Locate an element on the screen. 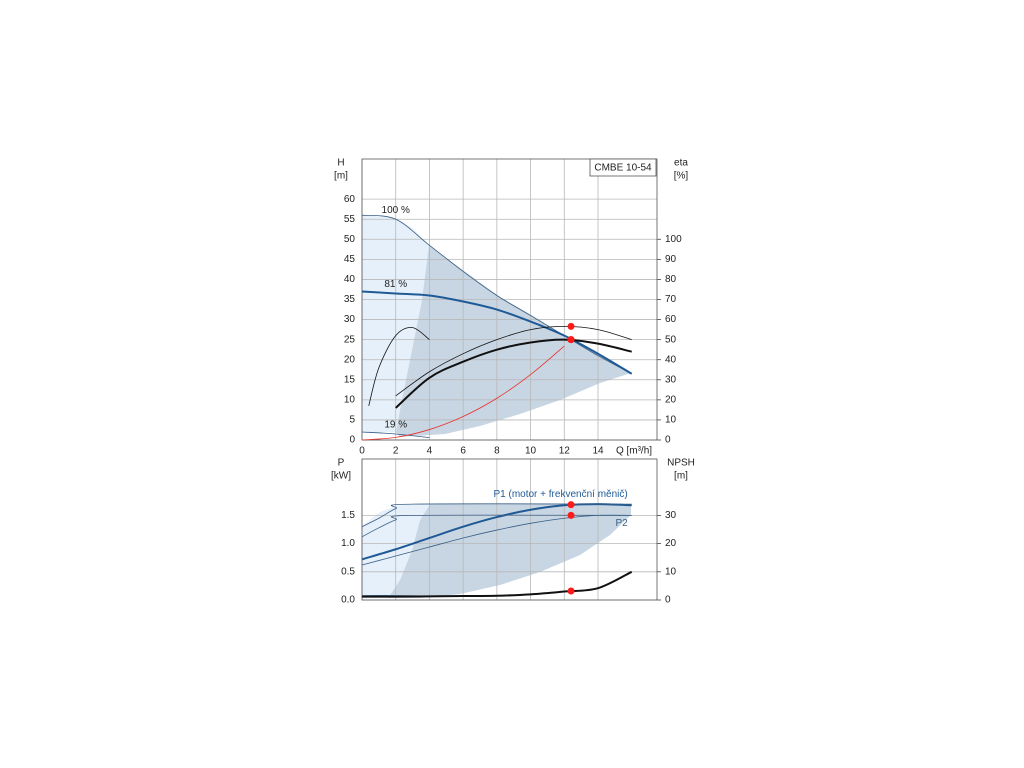 Image resolution: width=1024 pixels, height=768 pixels. x-tick-label: 4 is located at coordinates (430, 451).